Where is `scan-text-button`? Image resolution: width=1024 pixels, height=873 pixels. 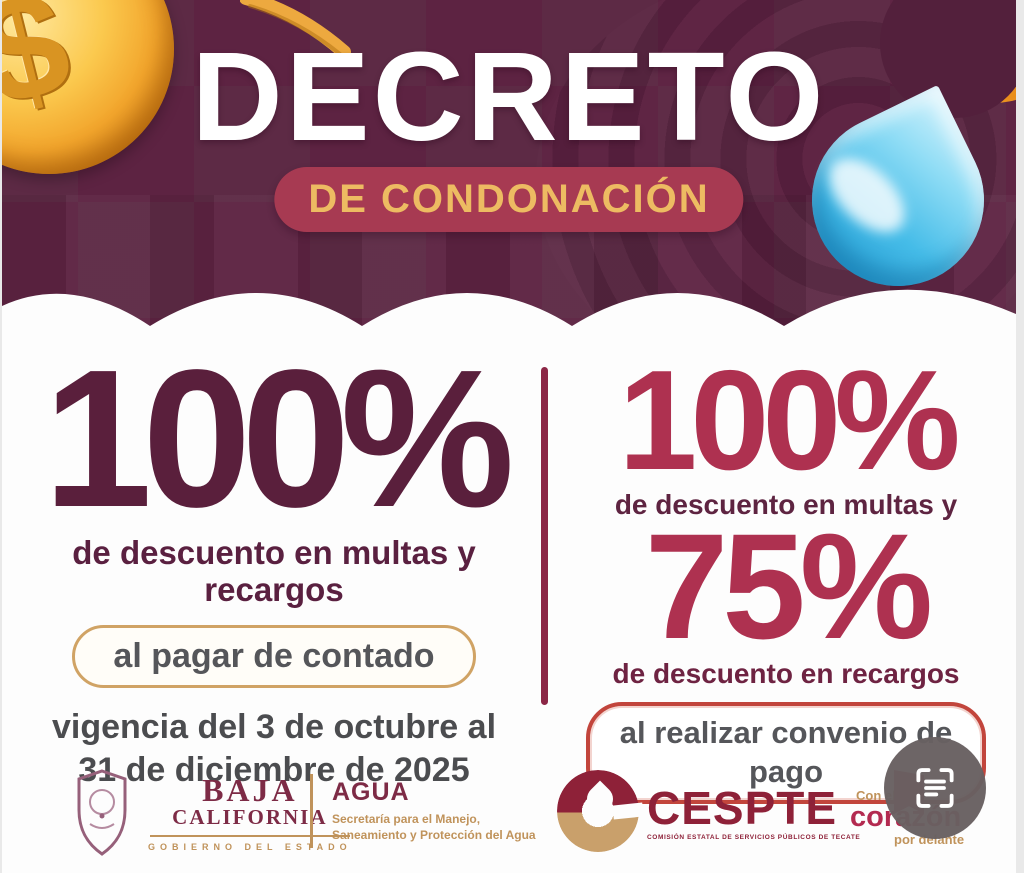
scan-text-button is located at coordinates (935, 788).